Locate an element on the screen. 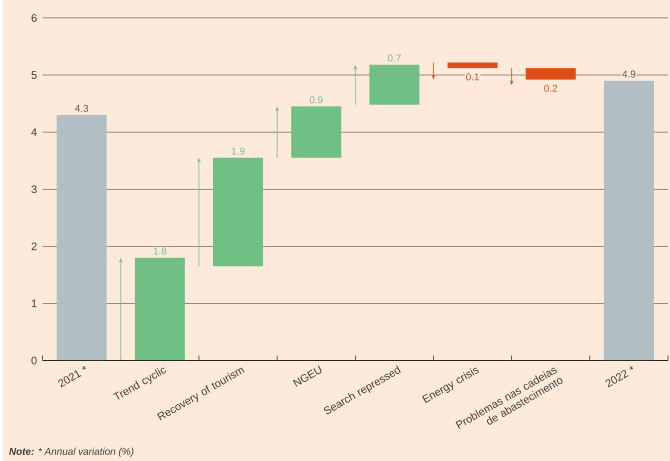 The image size is (670, 461). data-label: 0.7 is located at coordinates (394, 58).